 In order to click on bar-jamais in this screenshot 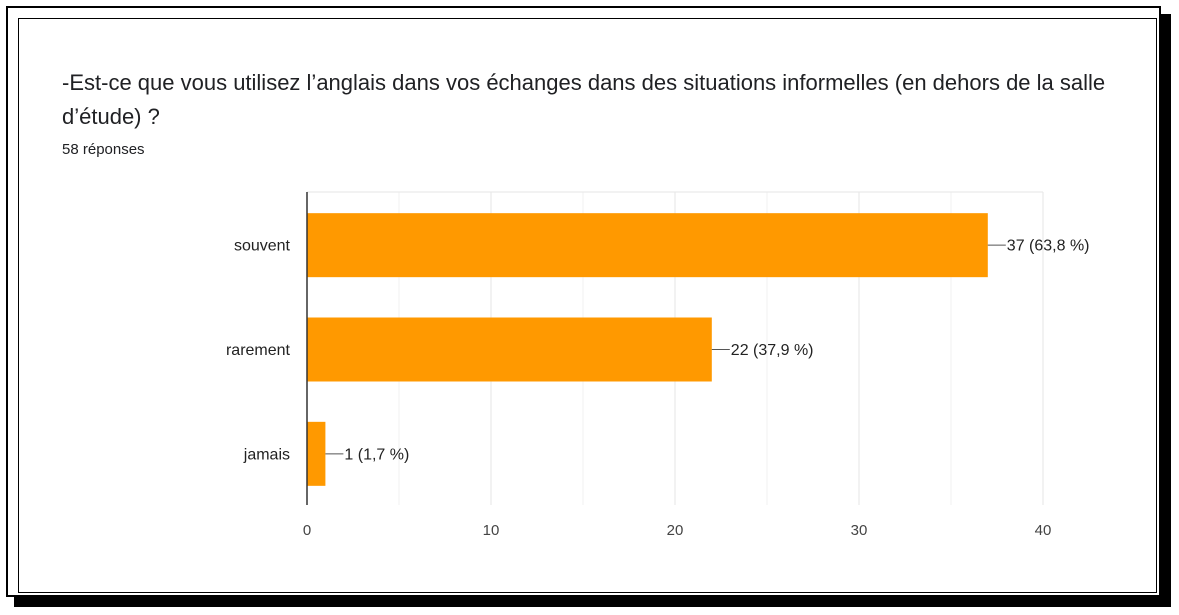, I will do `click(316, 453)`.